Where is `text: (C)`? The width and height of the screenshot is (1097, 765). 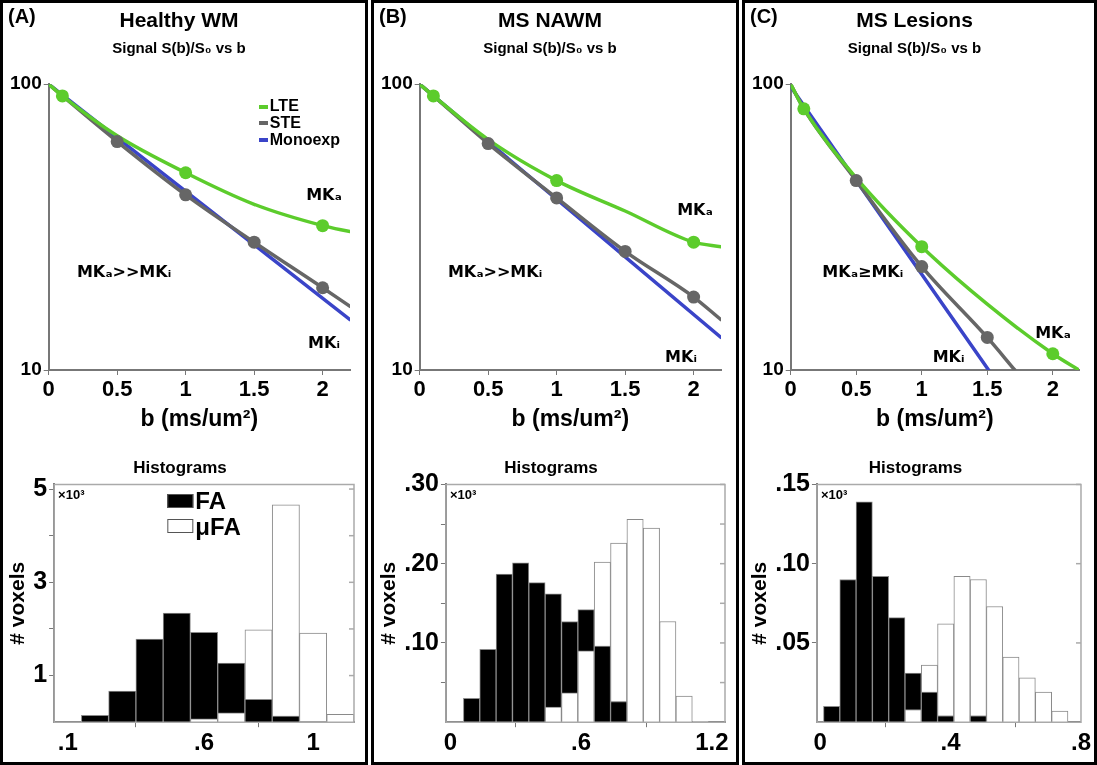
text: (C) is located at coordinates (764, 15).